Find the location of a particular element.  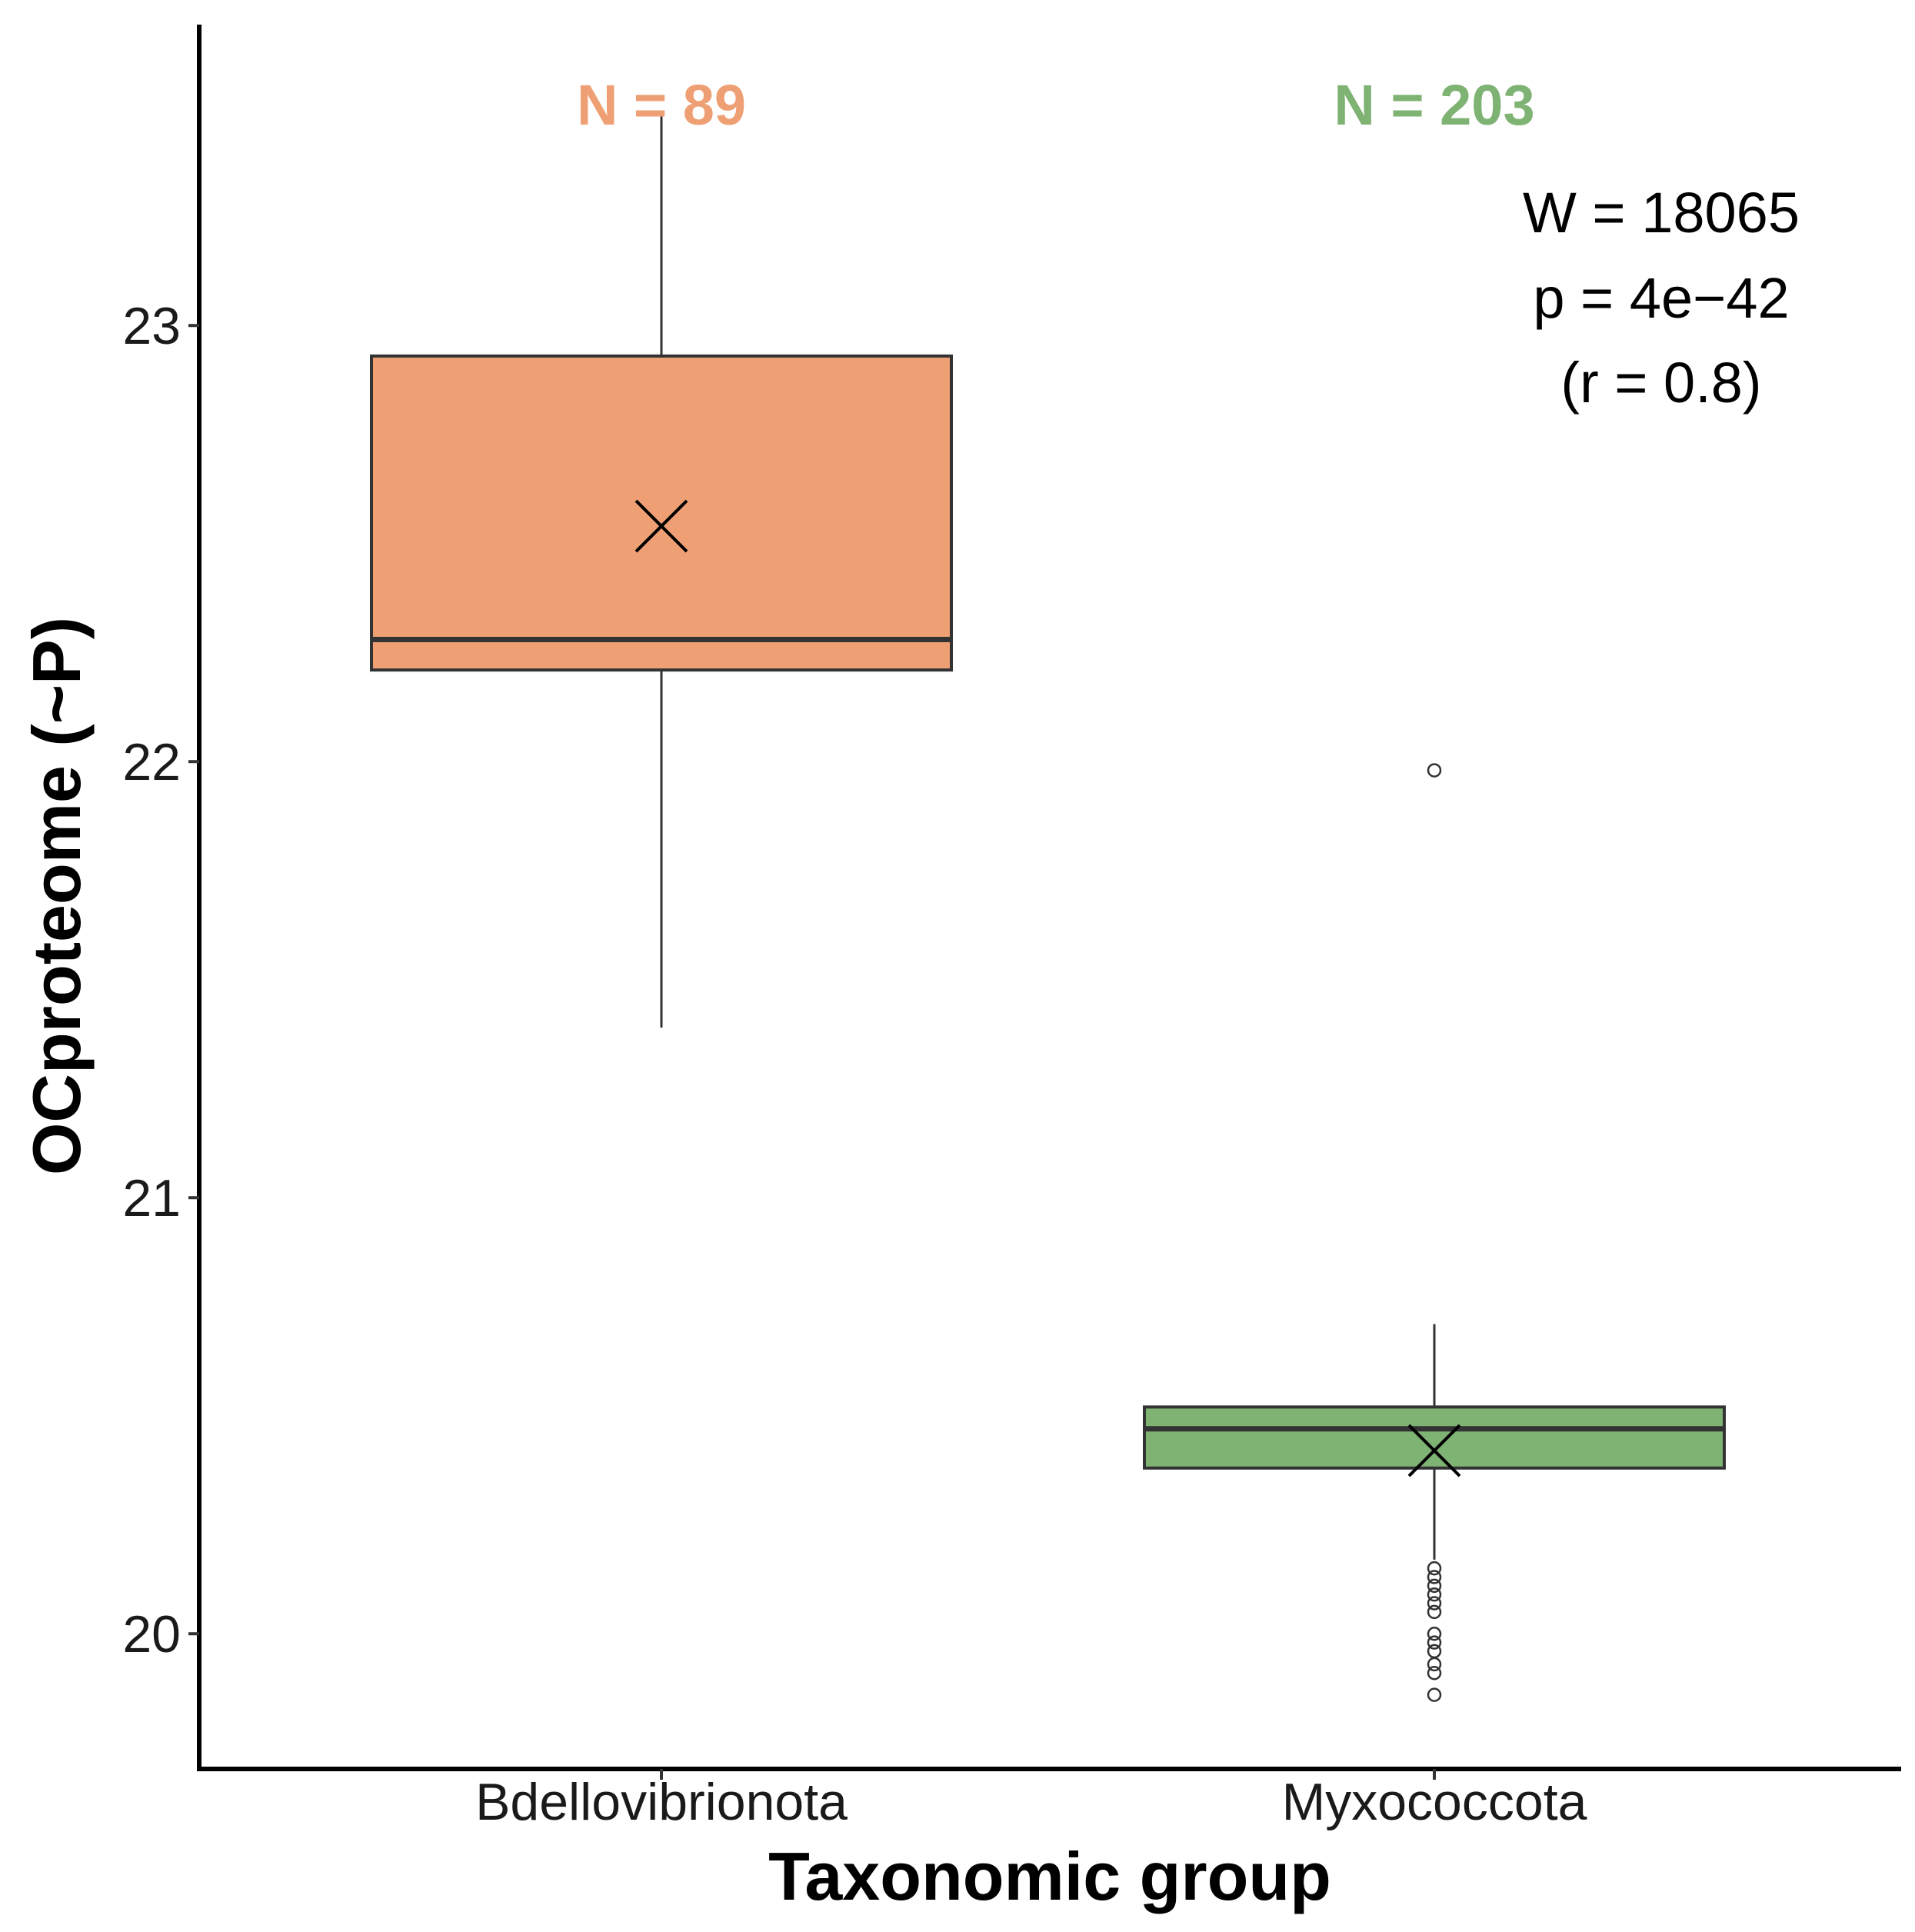

n-label-myxococcota: N = 203 is located at coordinates (1434, 105).